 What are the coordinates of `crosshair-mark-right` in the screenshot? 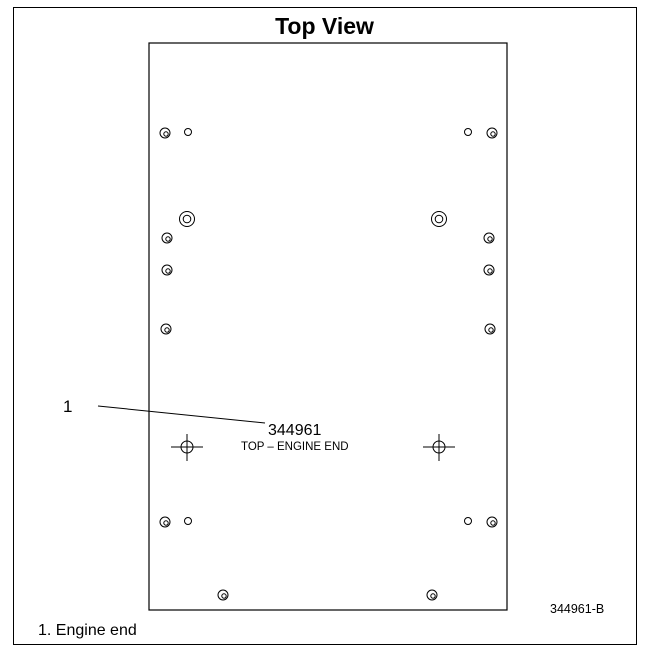 It's located at (439, 447).